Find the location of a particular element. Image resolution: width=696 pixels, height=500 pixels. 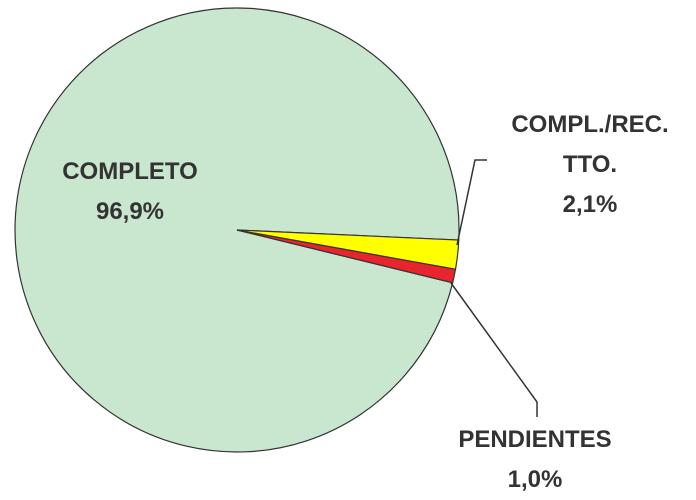

slice-label: PENDIENTES 1,0% is located at coordinates (535, 460).